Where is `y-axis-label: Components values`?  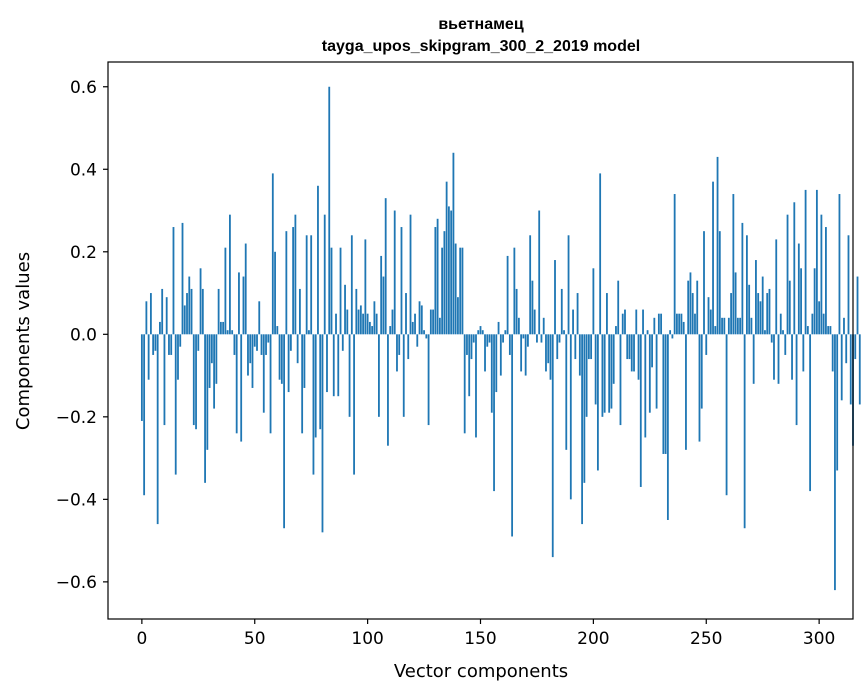 y-axis-label: Components values is located at coordinates (23, 341).